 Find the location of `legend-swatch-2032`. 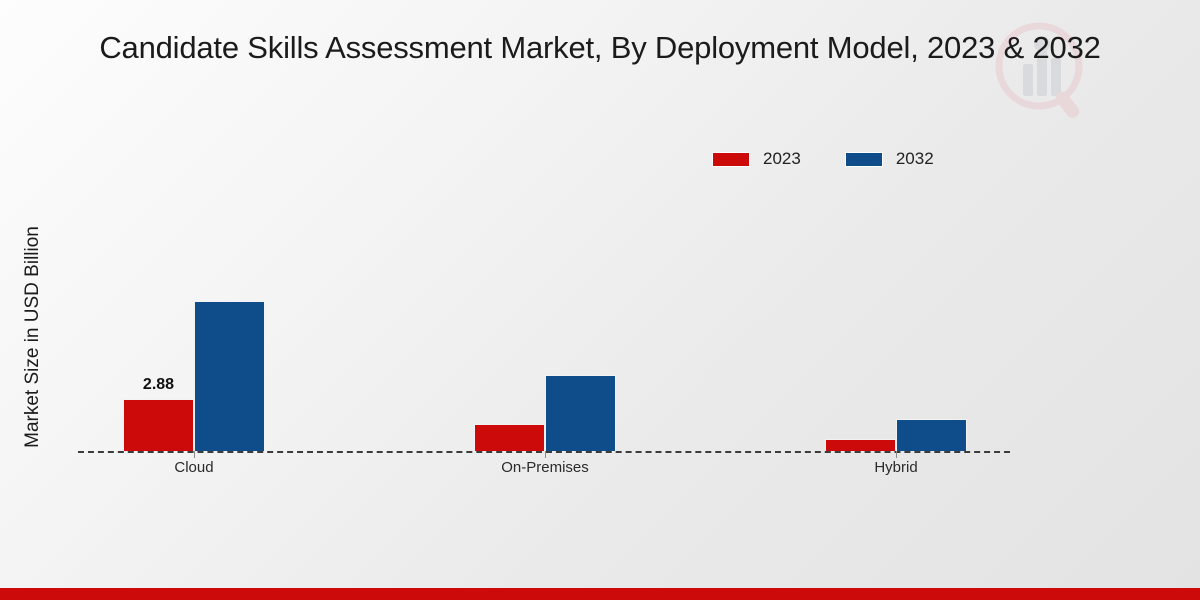

legend-swatch-2032 is located at coordinates (863, 159).